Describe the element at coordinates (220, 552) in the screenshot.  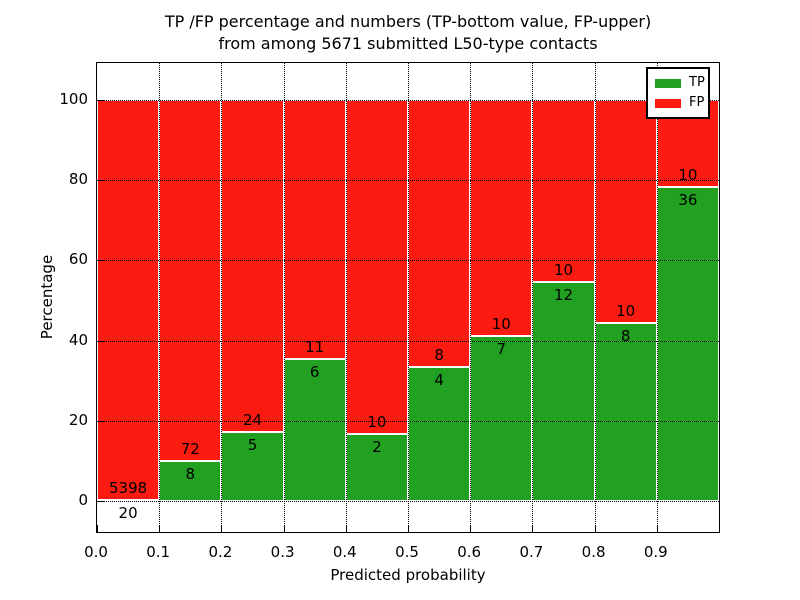
I see `x-axis-tick-label: 0.2` at that location.